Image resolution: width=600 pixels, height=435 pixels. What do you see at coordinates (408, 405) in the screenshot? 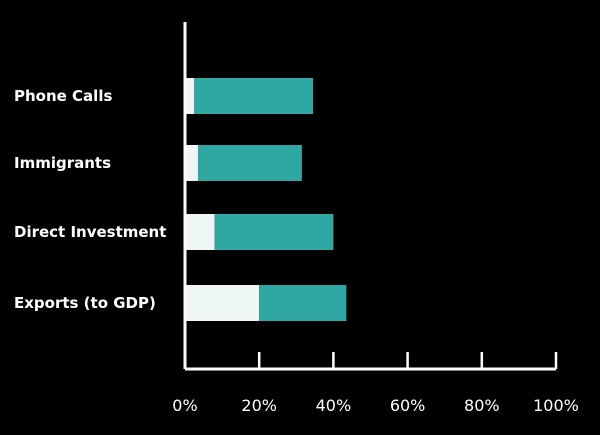
I see `x-tick-label-3: 60%` at bounding box center [408, 405].